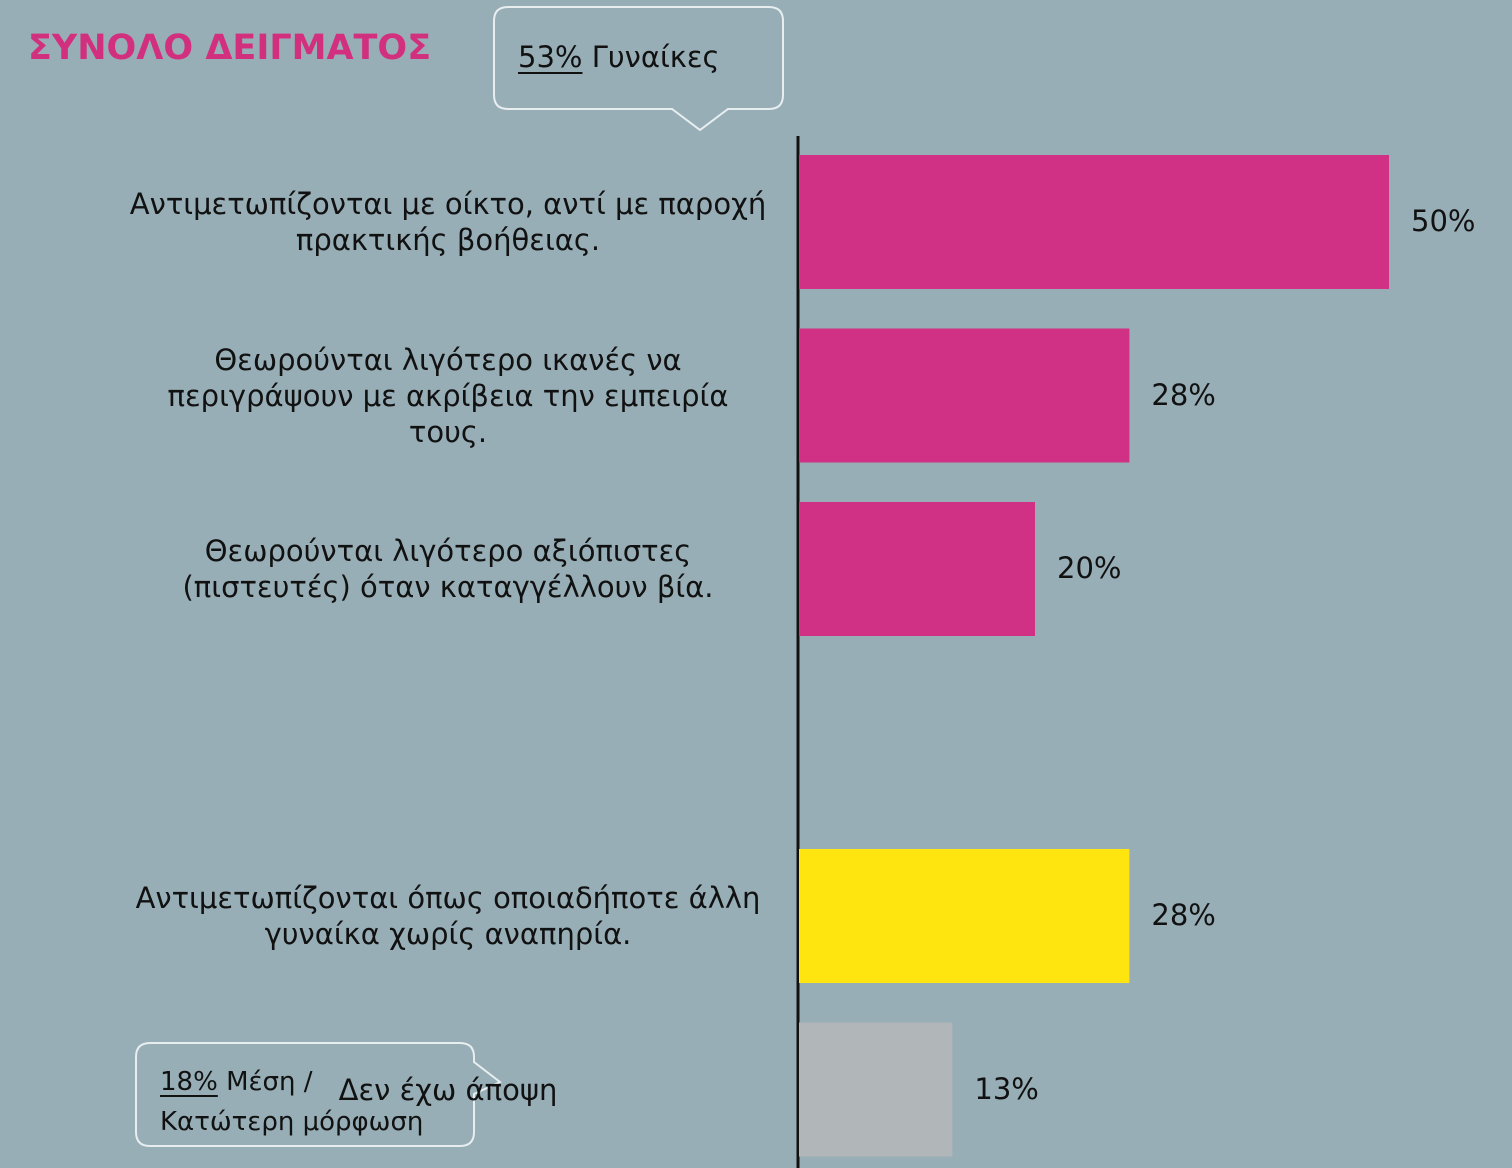  Describe the element at coordinates (292, 1102) in the screenshot. I see `annotation-text: Μέση / Κατώτερη μόρφωση` at that location.